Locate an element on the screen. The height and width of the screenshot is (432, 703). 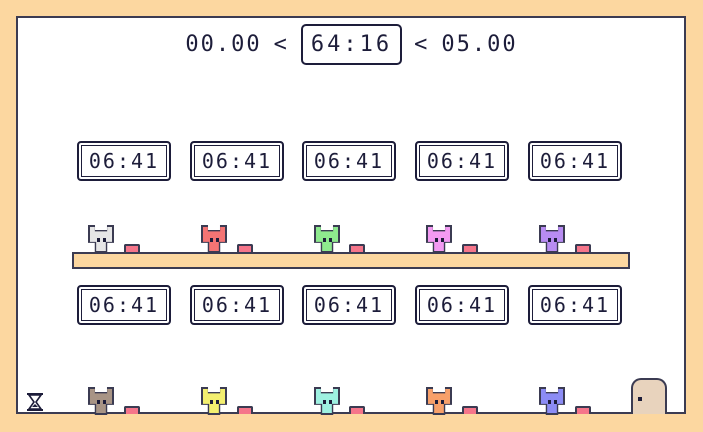
right-time: 05.00 is located at coordinates (479, 44).